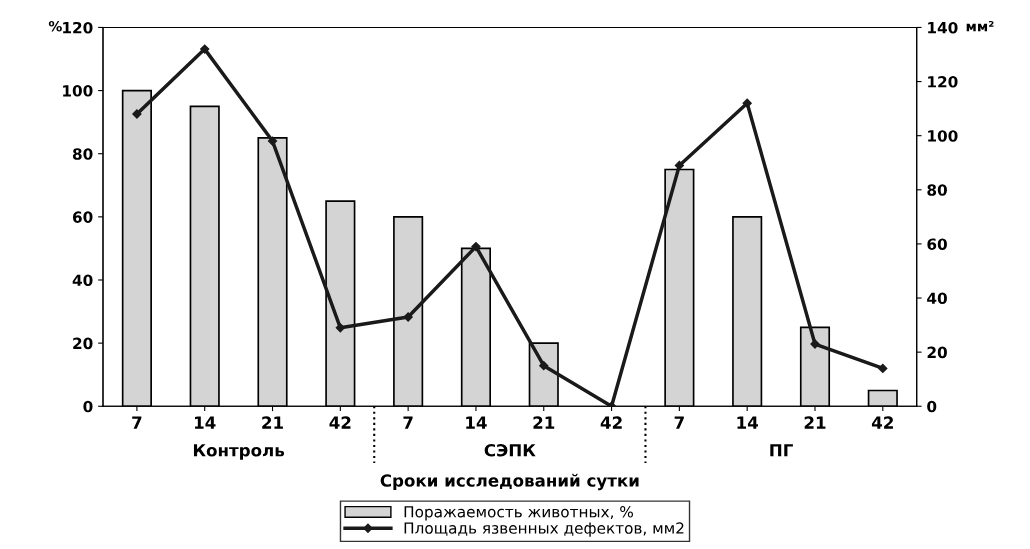  What do you see at coordinates (544, 529) in the screenshot?
I see `legend-label: Площадь язвенных дефектов, мм2` at bounding box center [544, 529].